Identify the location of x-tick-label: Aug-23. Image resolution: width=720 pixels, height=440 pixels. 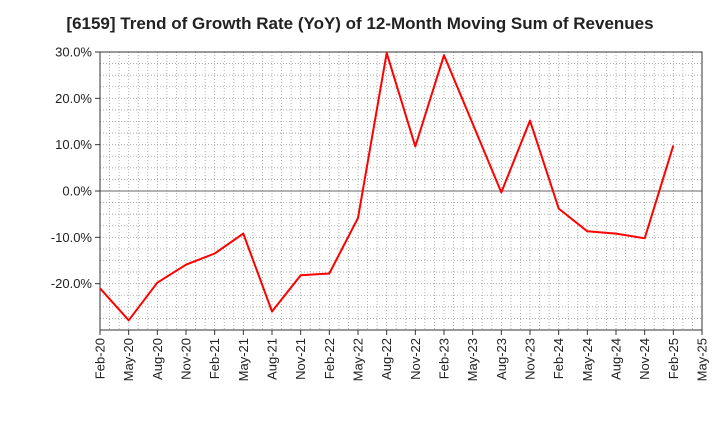
(501, 359).